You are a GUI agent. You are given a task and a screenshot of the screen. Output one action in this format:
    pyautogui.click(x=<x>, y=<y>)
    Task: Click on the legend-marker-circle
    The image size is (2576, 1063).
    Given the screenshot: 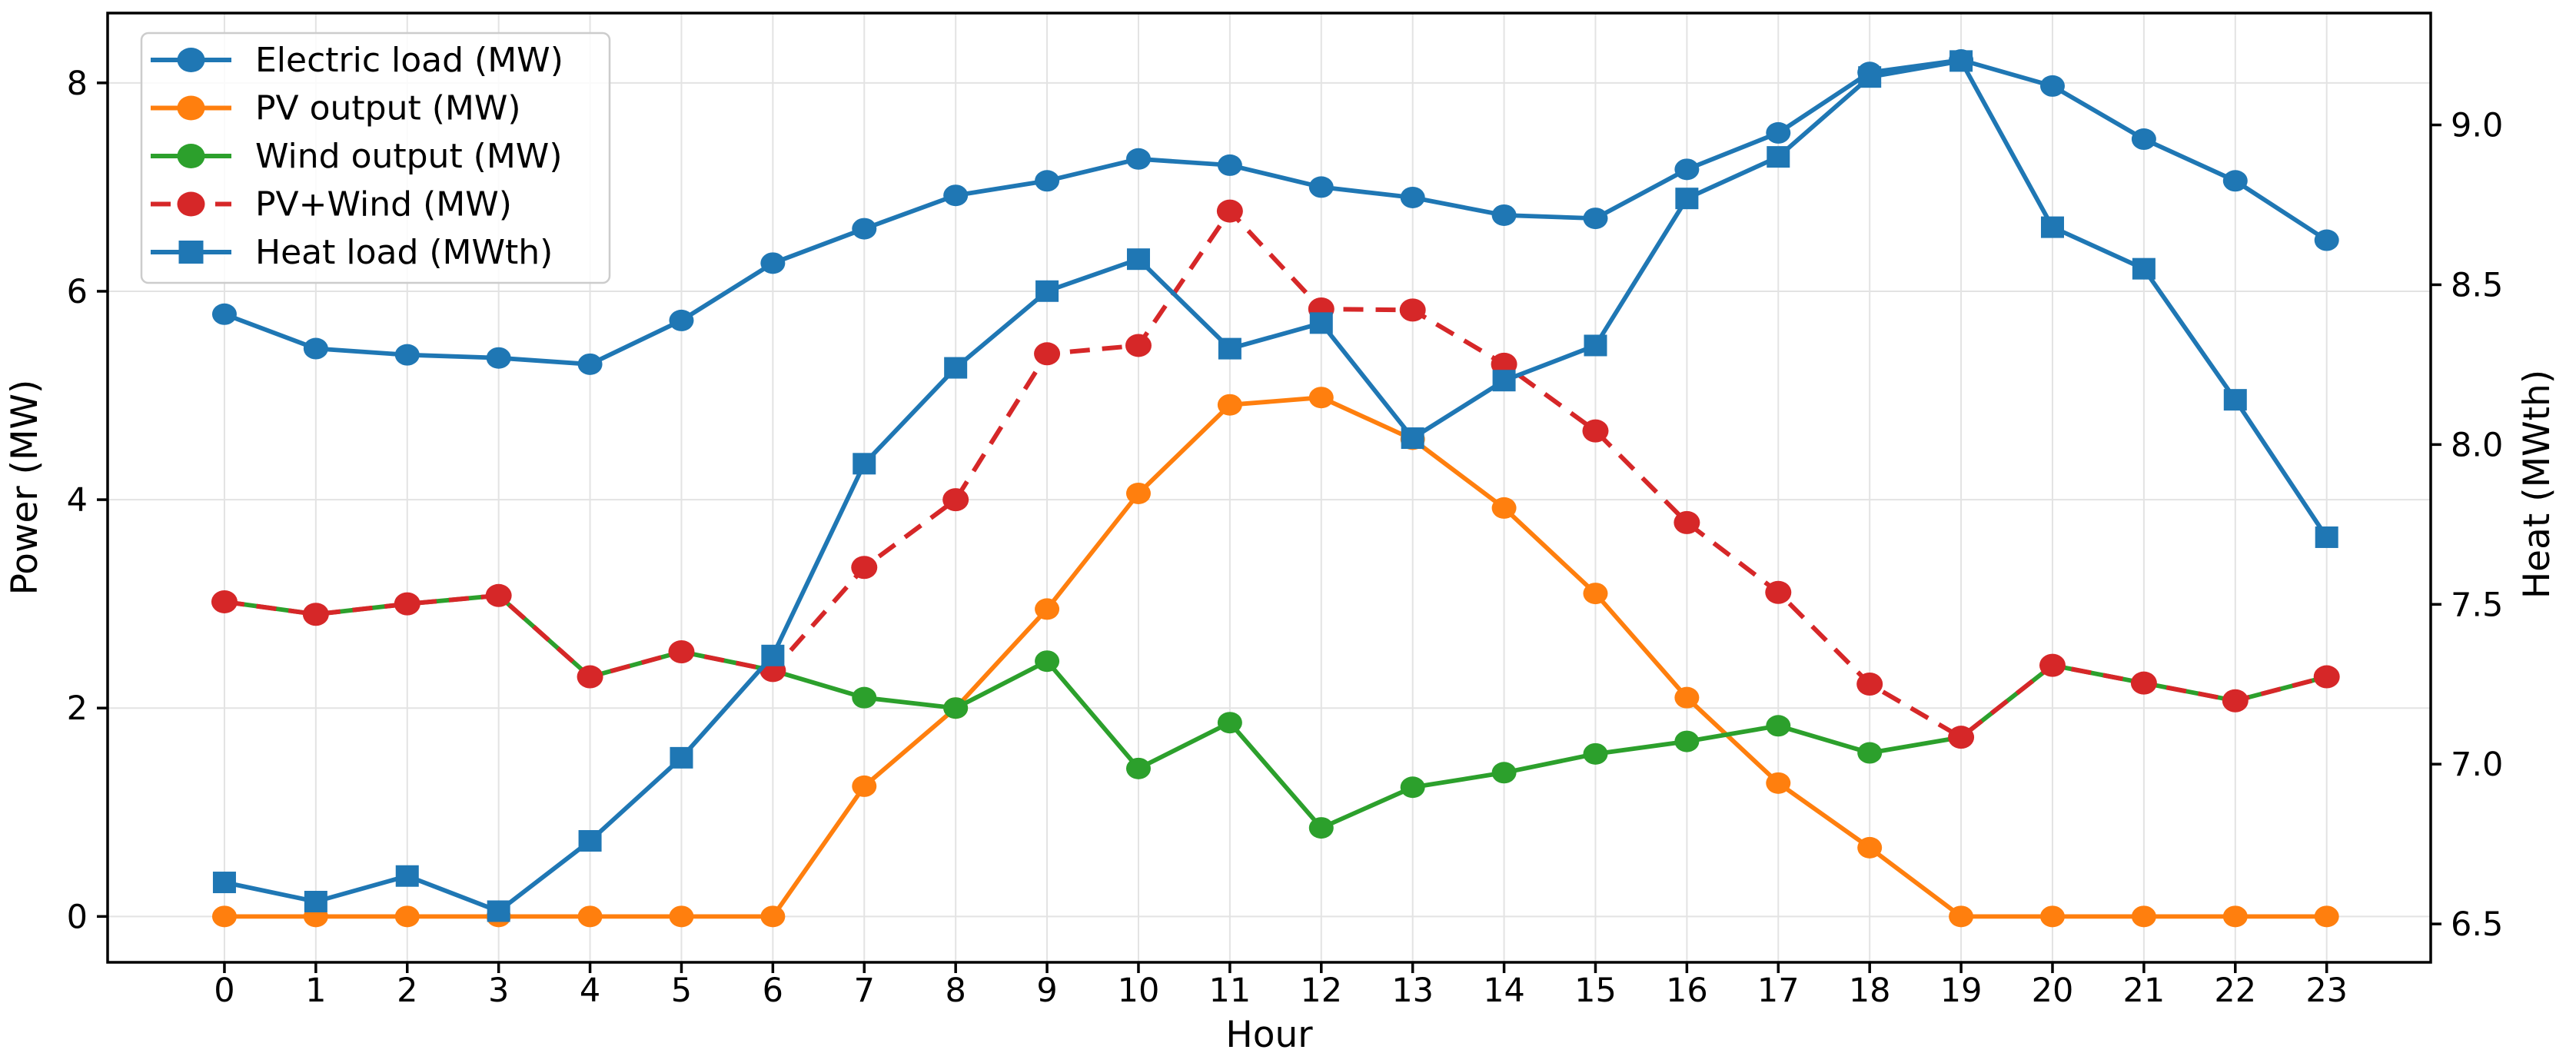 What is the action you would take?
    pyautogui.click(x=191, y=156)
    